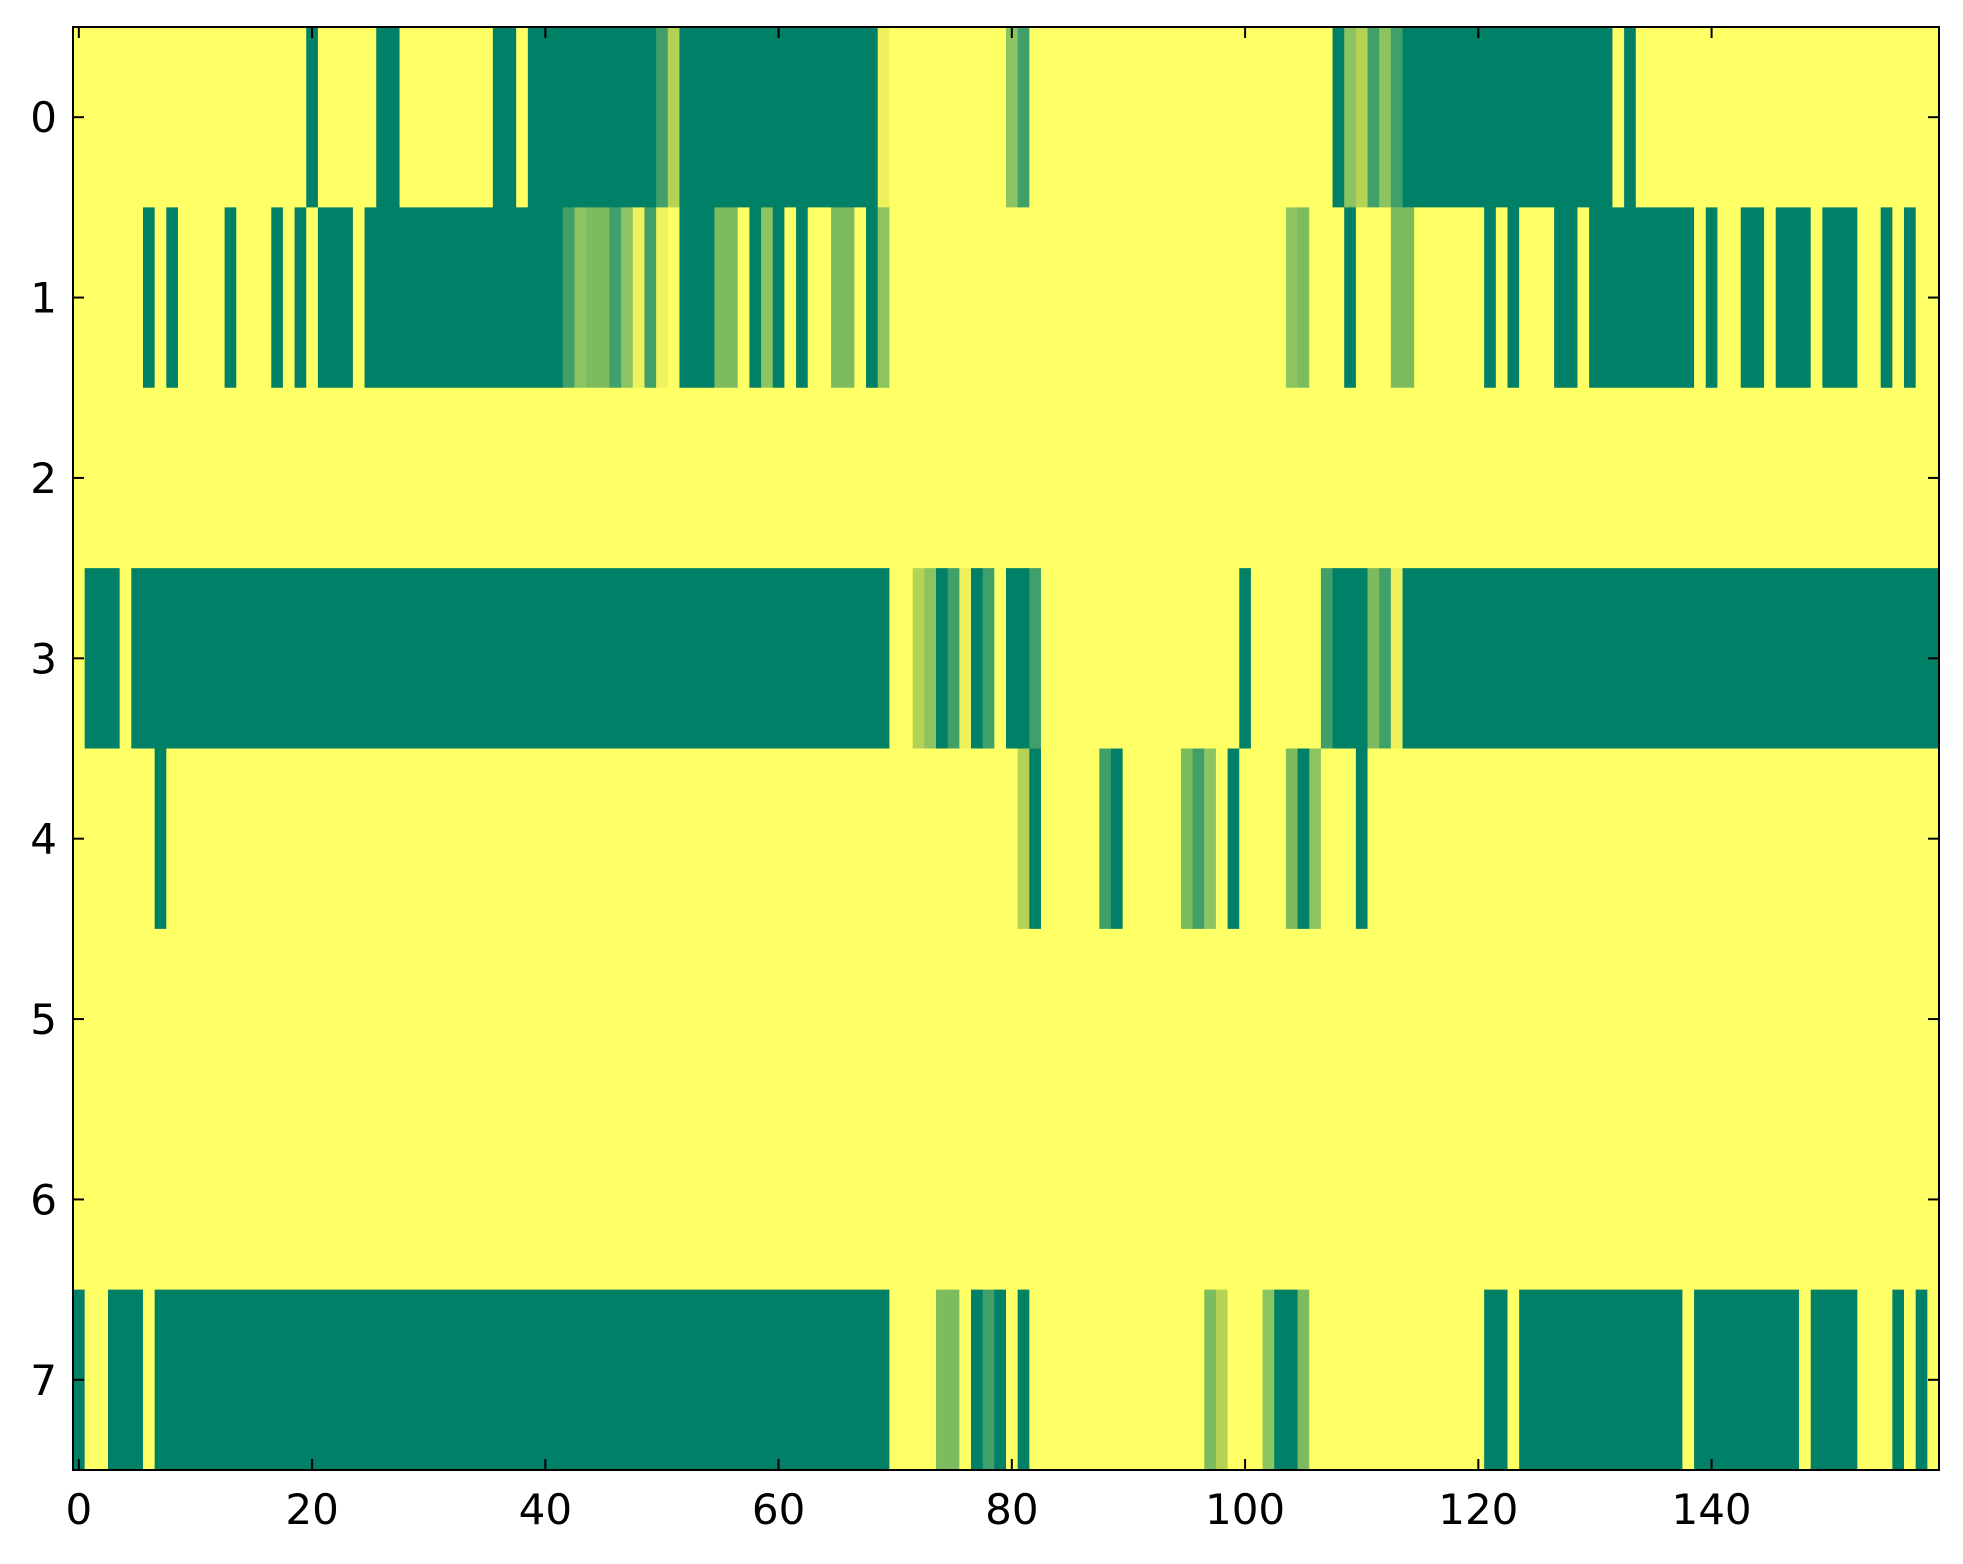  Describe the element at coordinates (778, 1509) in the screenshot. I see `x-tick-label: 60` at that location.